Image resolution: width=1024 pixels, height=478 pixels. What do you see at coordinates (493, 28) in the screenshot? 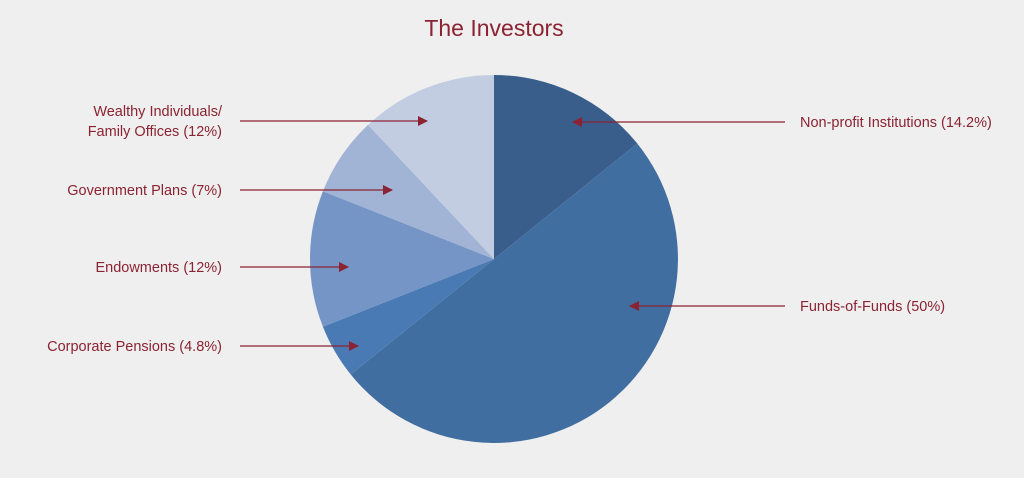
I see `chart-title: The Investors` at bounding box center [493, 28].